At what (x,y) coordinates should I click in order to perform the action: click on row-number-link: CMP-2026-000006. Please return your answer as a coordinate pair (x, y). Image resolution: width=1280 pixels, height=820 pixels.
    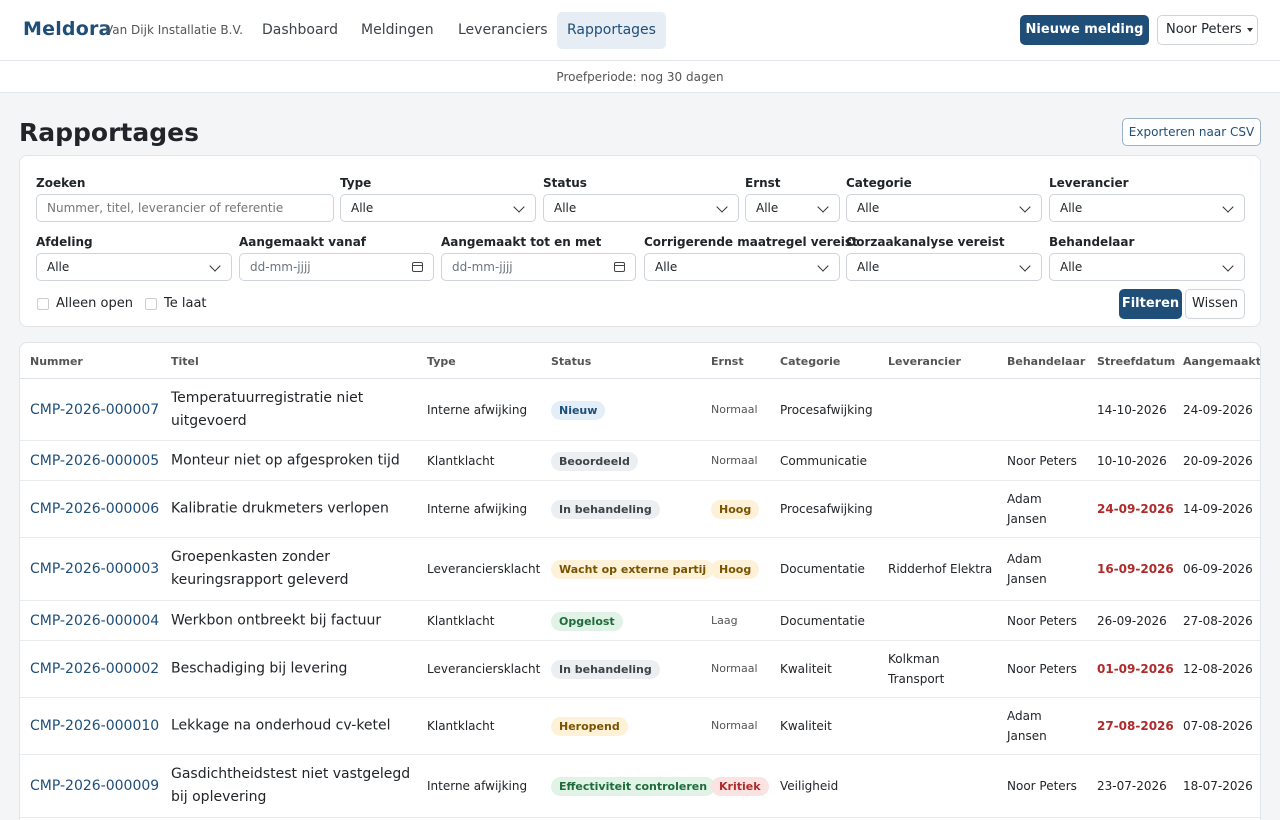
    Looking at the image, I should click on (95, 509).